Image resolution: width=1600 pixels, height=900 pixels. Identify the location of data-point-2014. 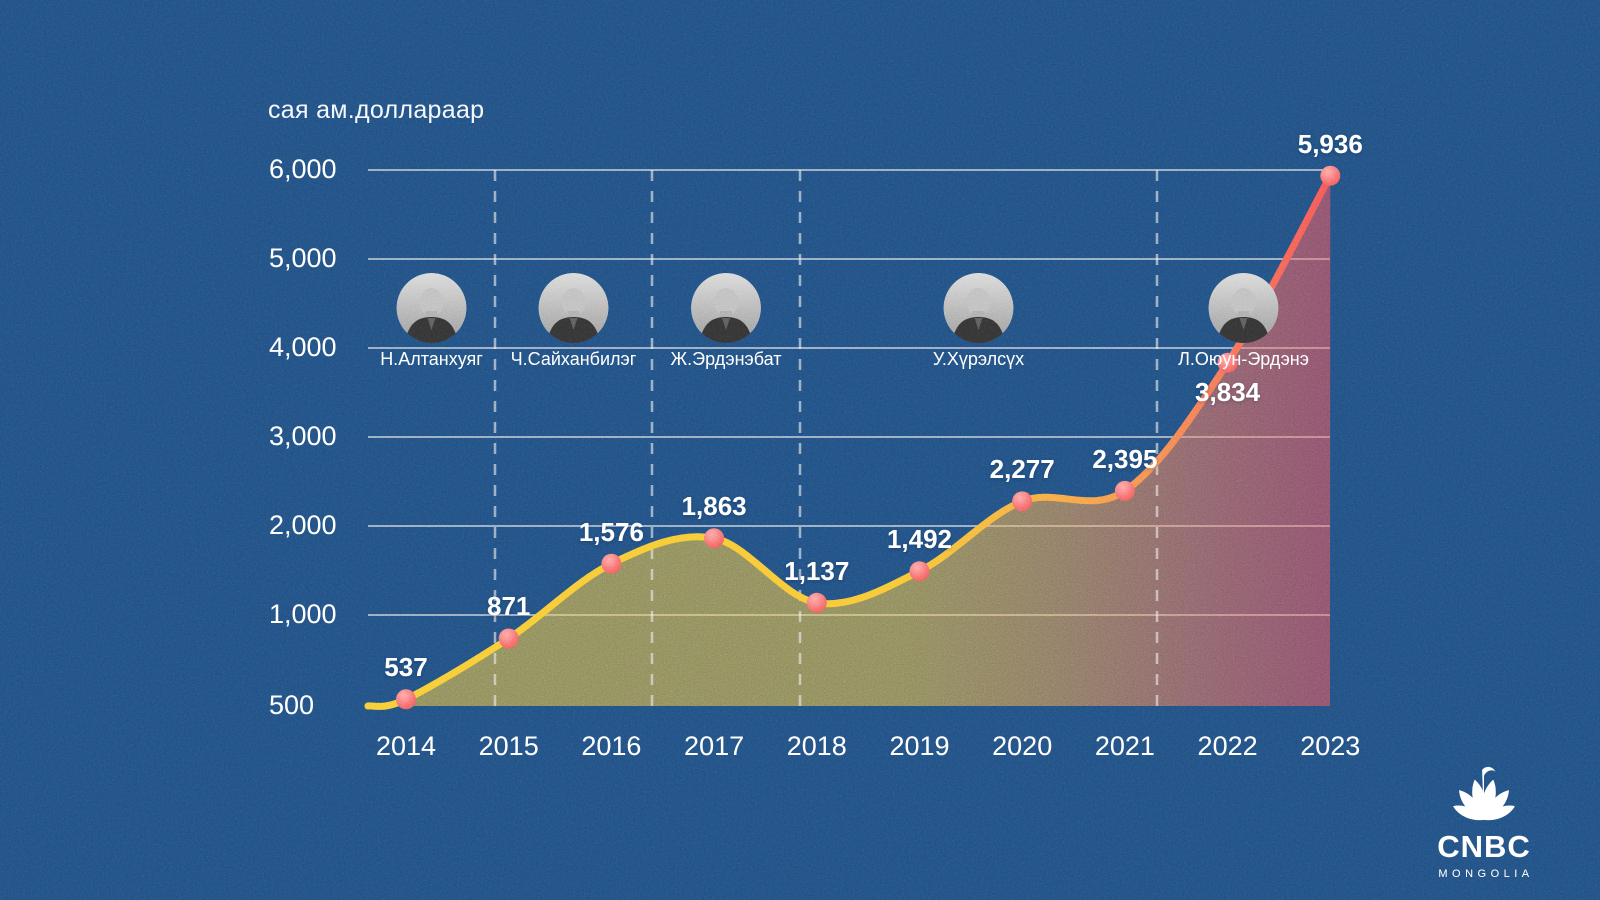
(406, 699).